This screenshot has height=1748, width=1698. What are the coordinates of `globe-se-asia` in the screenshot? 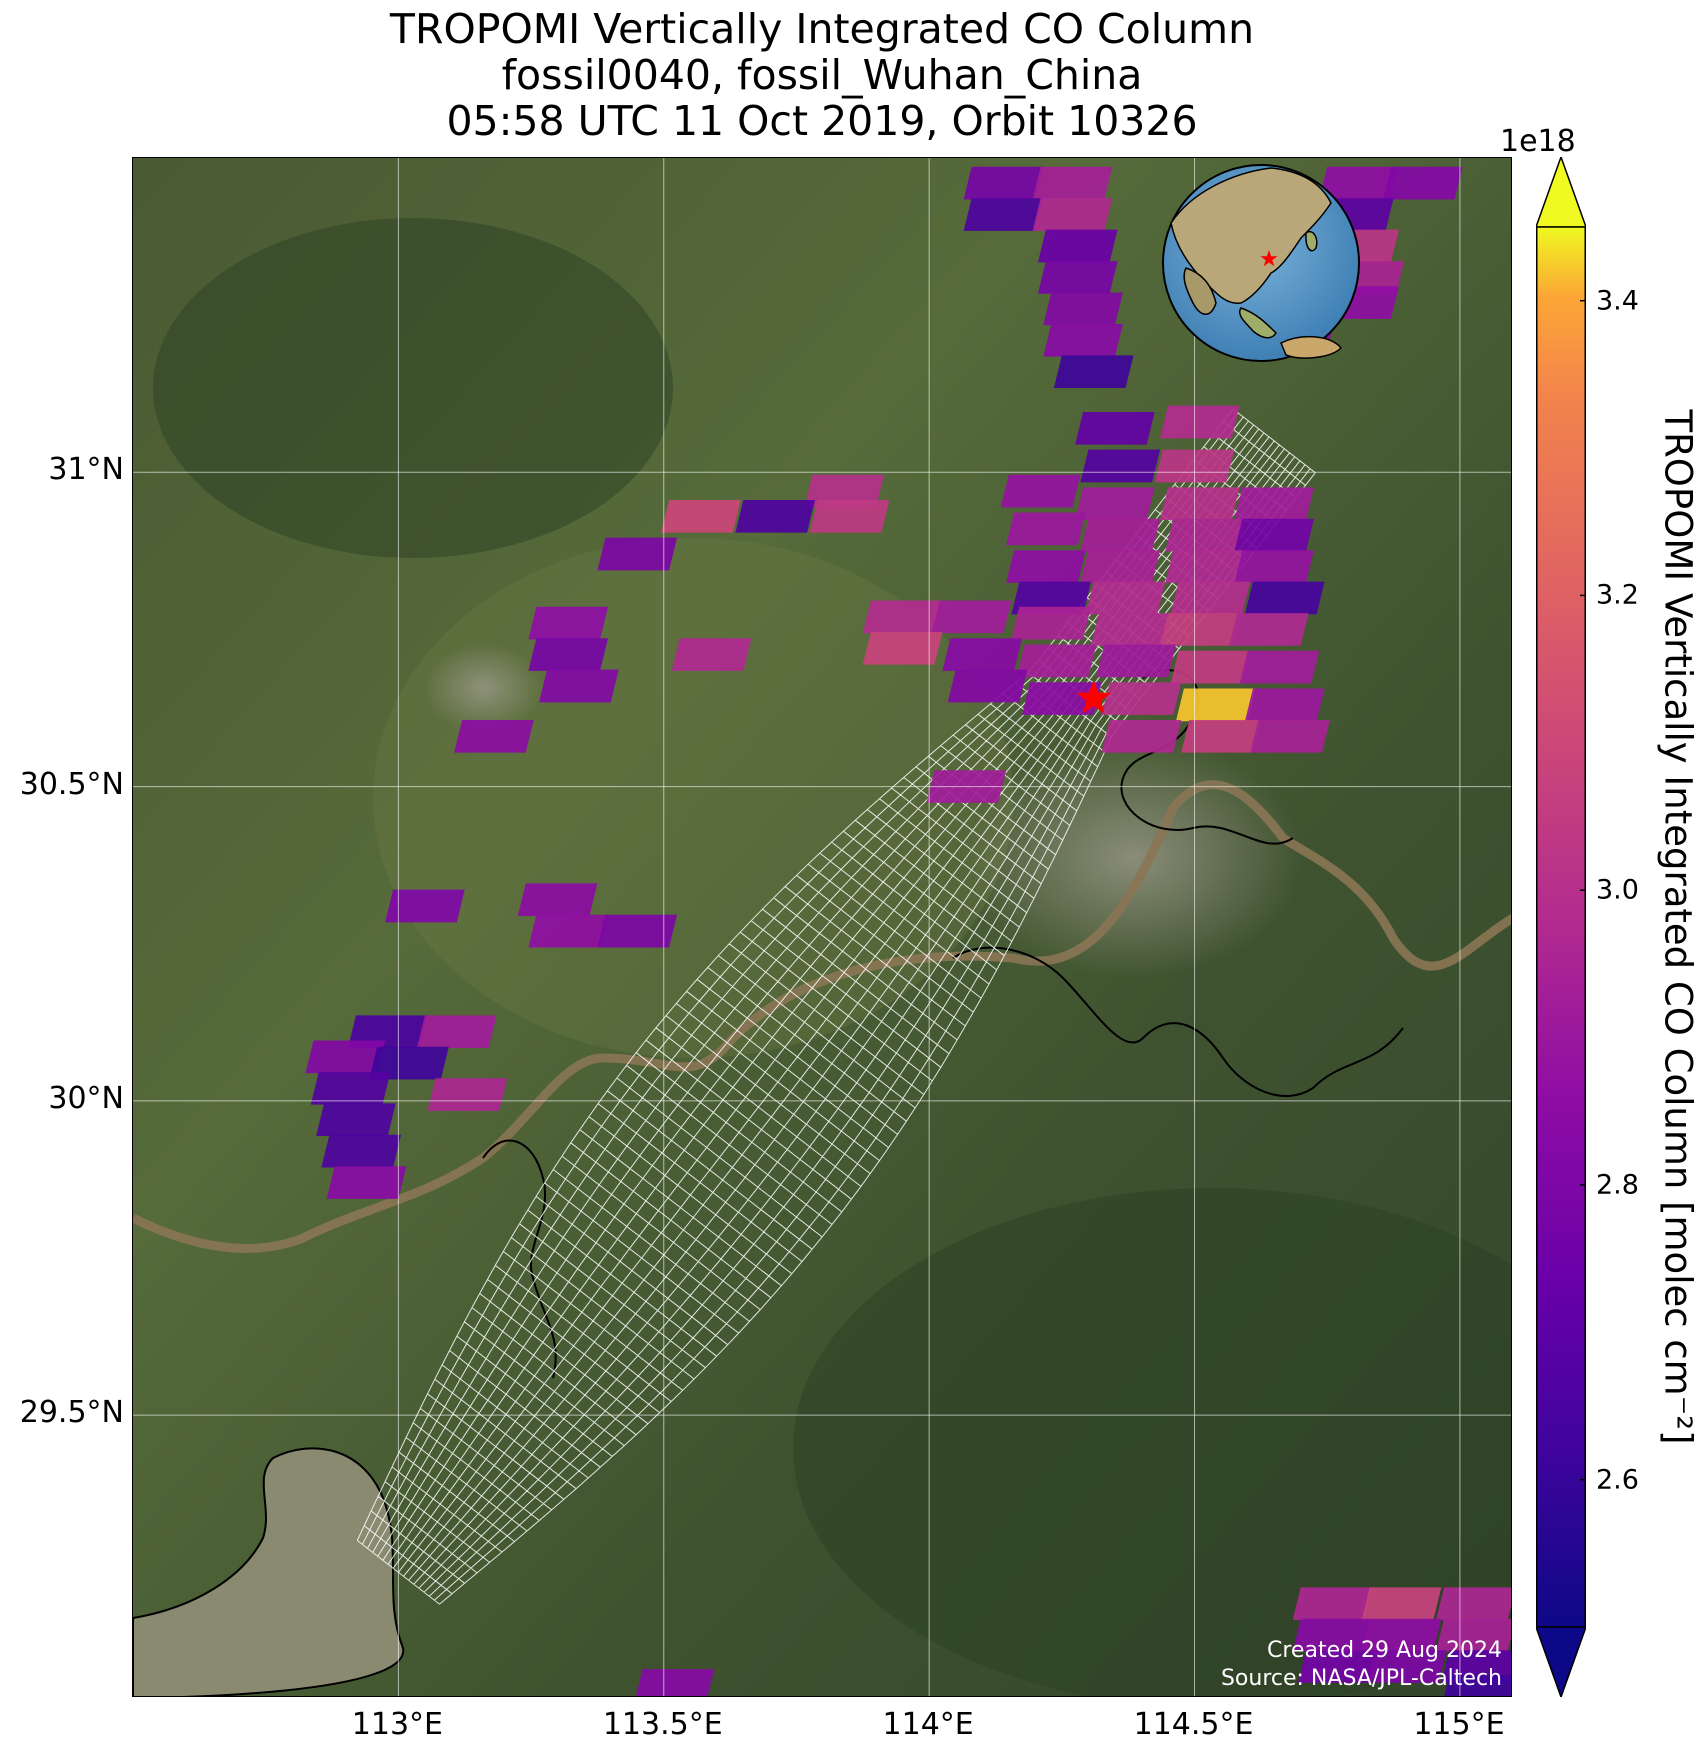 It's located at (1258, 323).